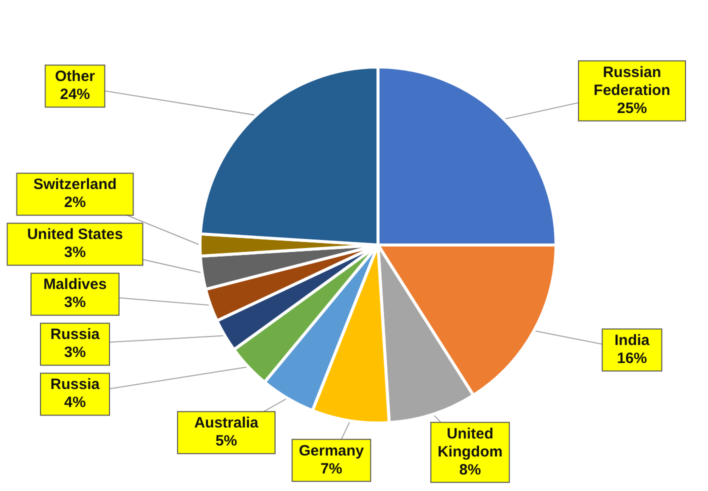 Image resolution: width=708 pixels, height=491 pixels. What do you see at coordinates (331, 469) in the screenshot?
I see `data-label: 7%` at bounding box center [331, 469].